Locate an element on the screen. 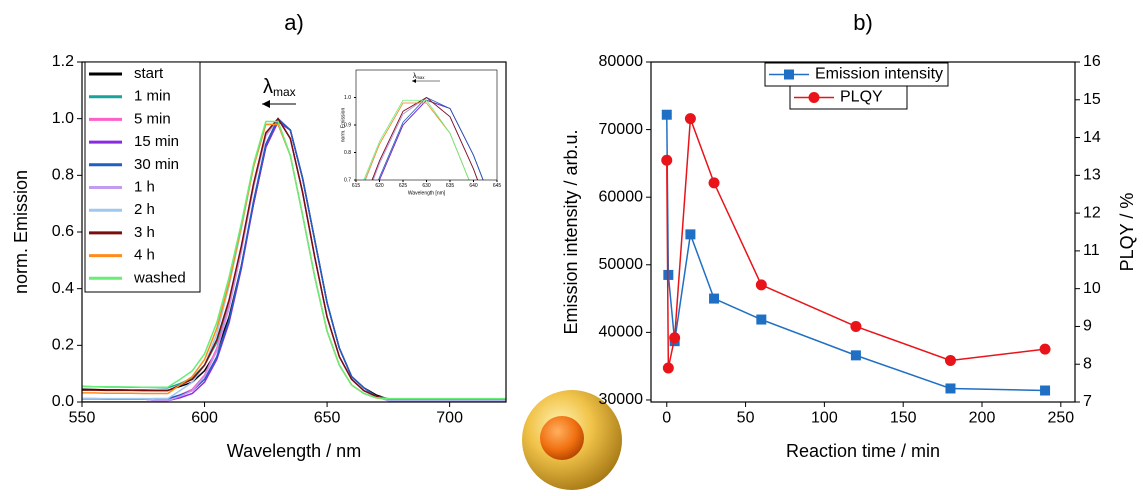  y2-tick-label: 8 is located at coordinates (1087, 363).